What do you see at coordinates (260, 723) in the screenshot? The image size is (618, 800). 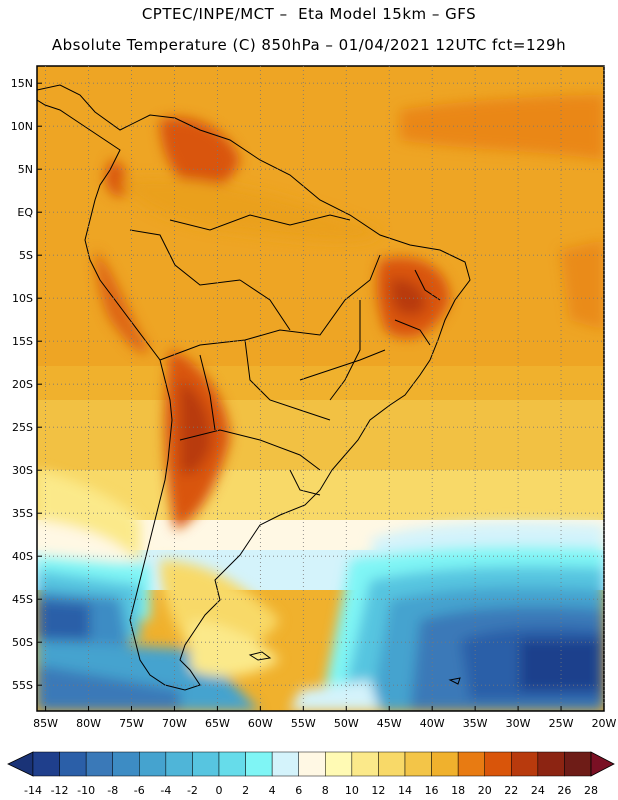 I see `lon-label: 60W` at bounding box center [260, 723].